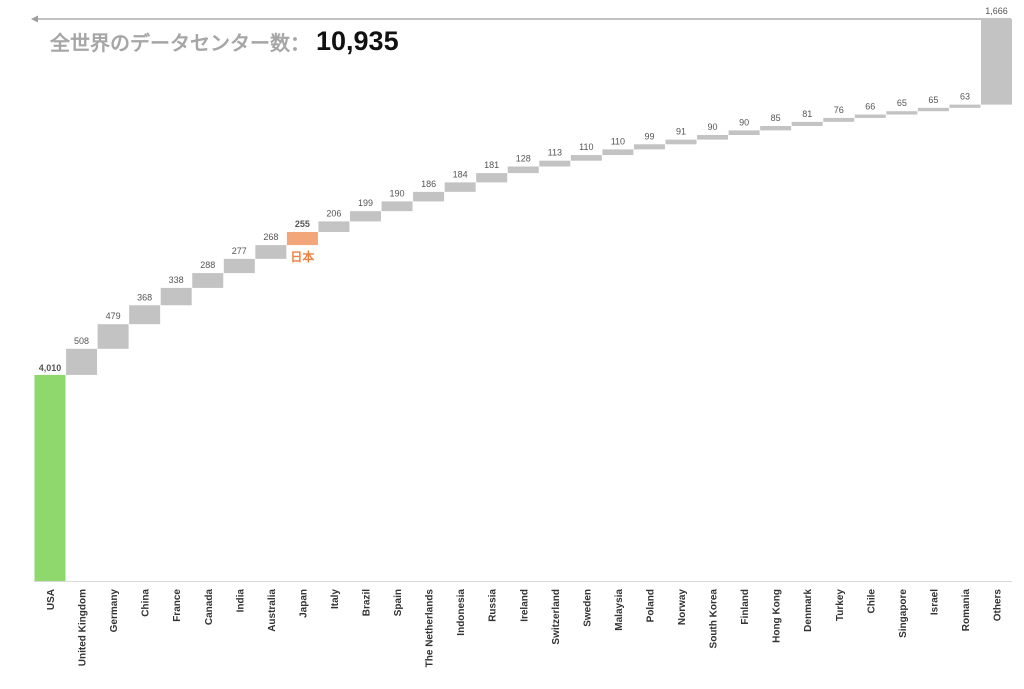 This screenshot has height=689, width=1024. I want to click on category-label-united-kingdom: United Kingdom, so click(83, 627).